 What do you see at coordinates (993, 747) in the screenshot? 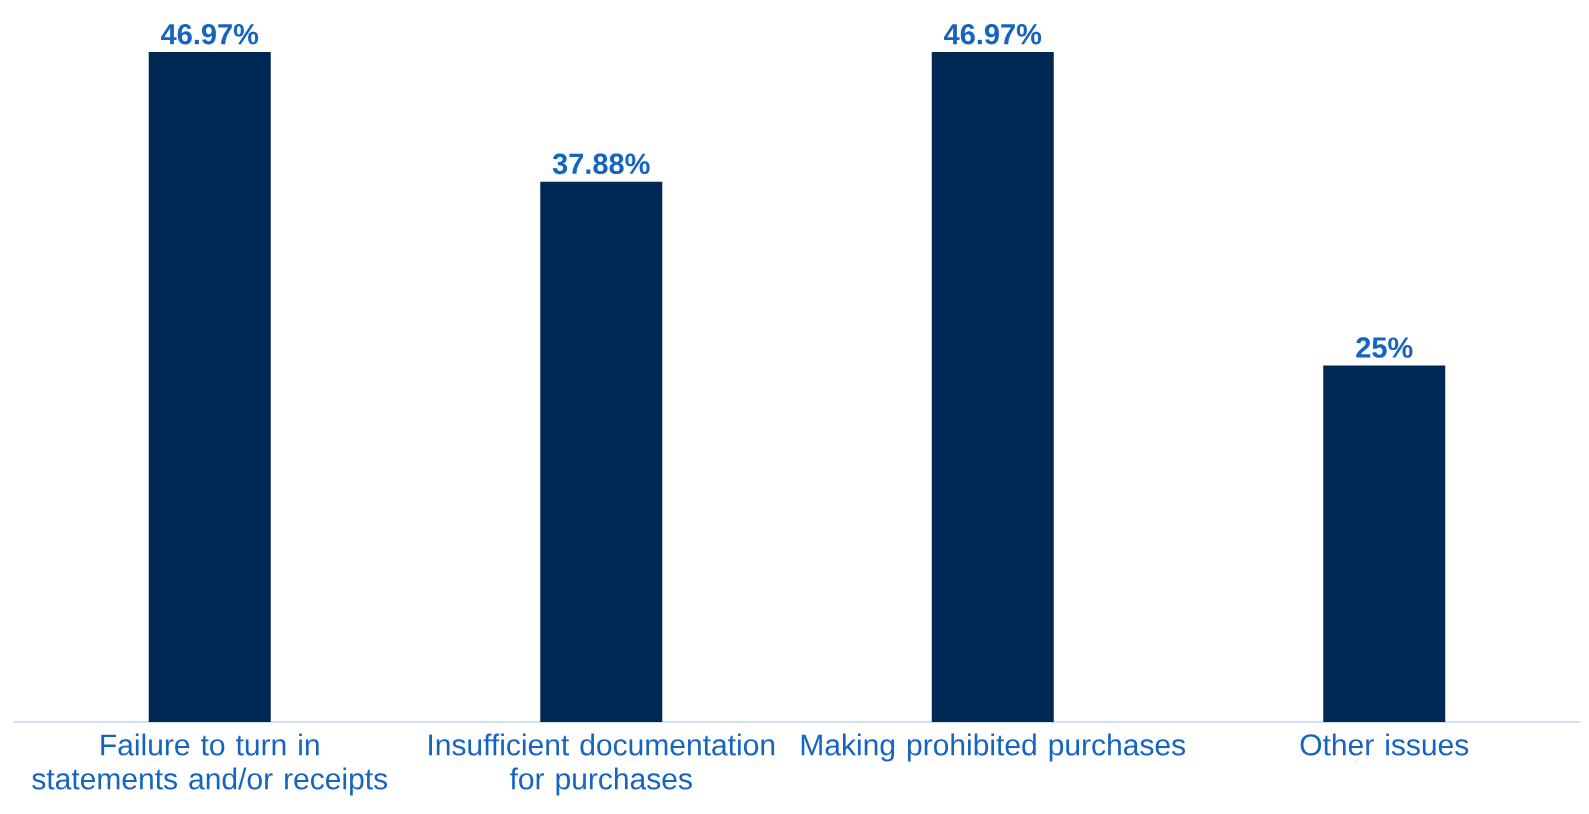
I see `x-tick-label: Making prohibited purchases` at bounding box center [993, 747].